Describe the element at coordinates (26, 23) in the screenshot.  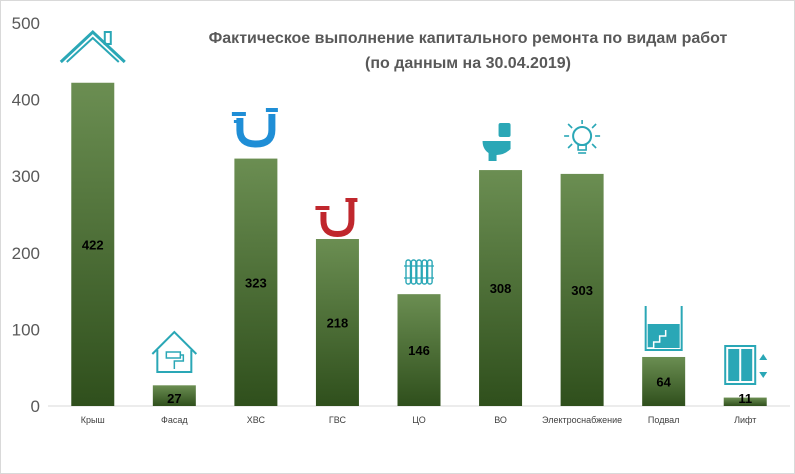
I see `y-tick-label: 500` at that location.